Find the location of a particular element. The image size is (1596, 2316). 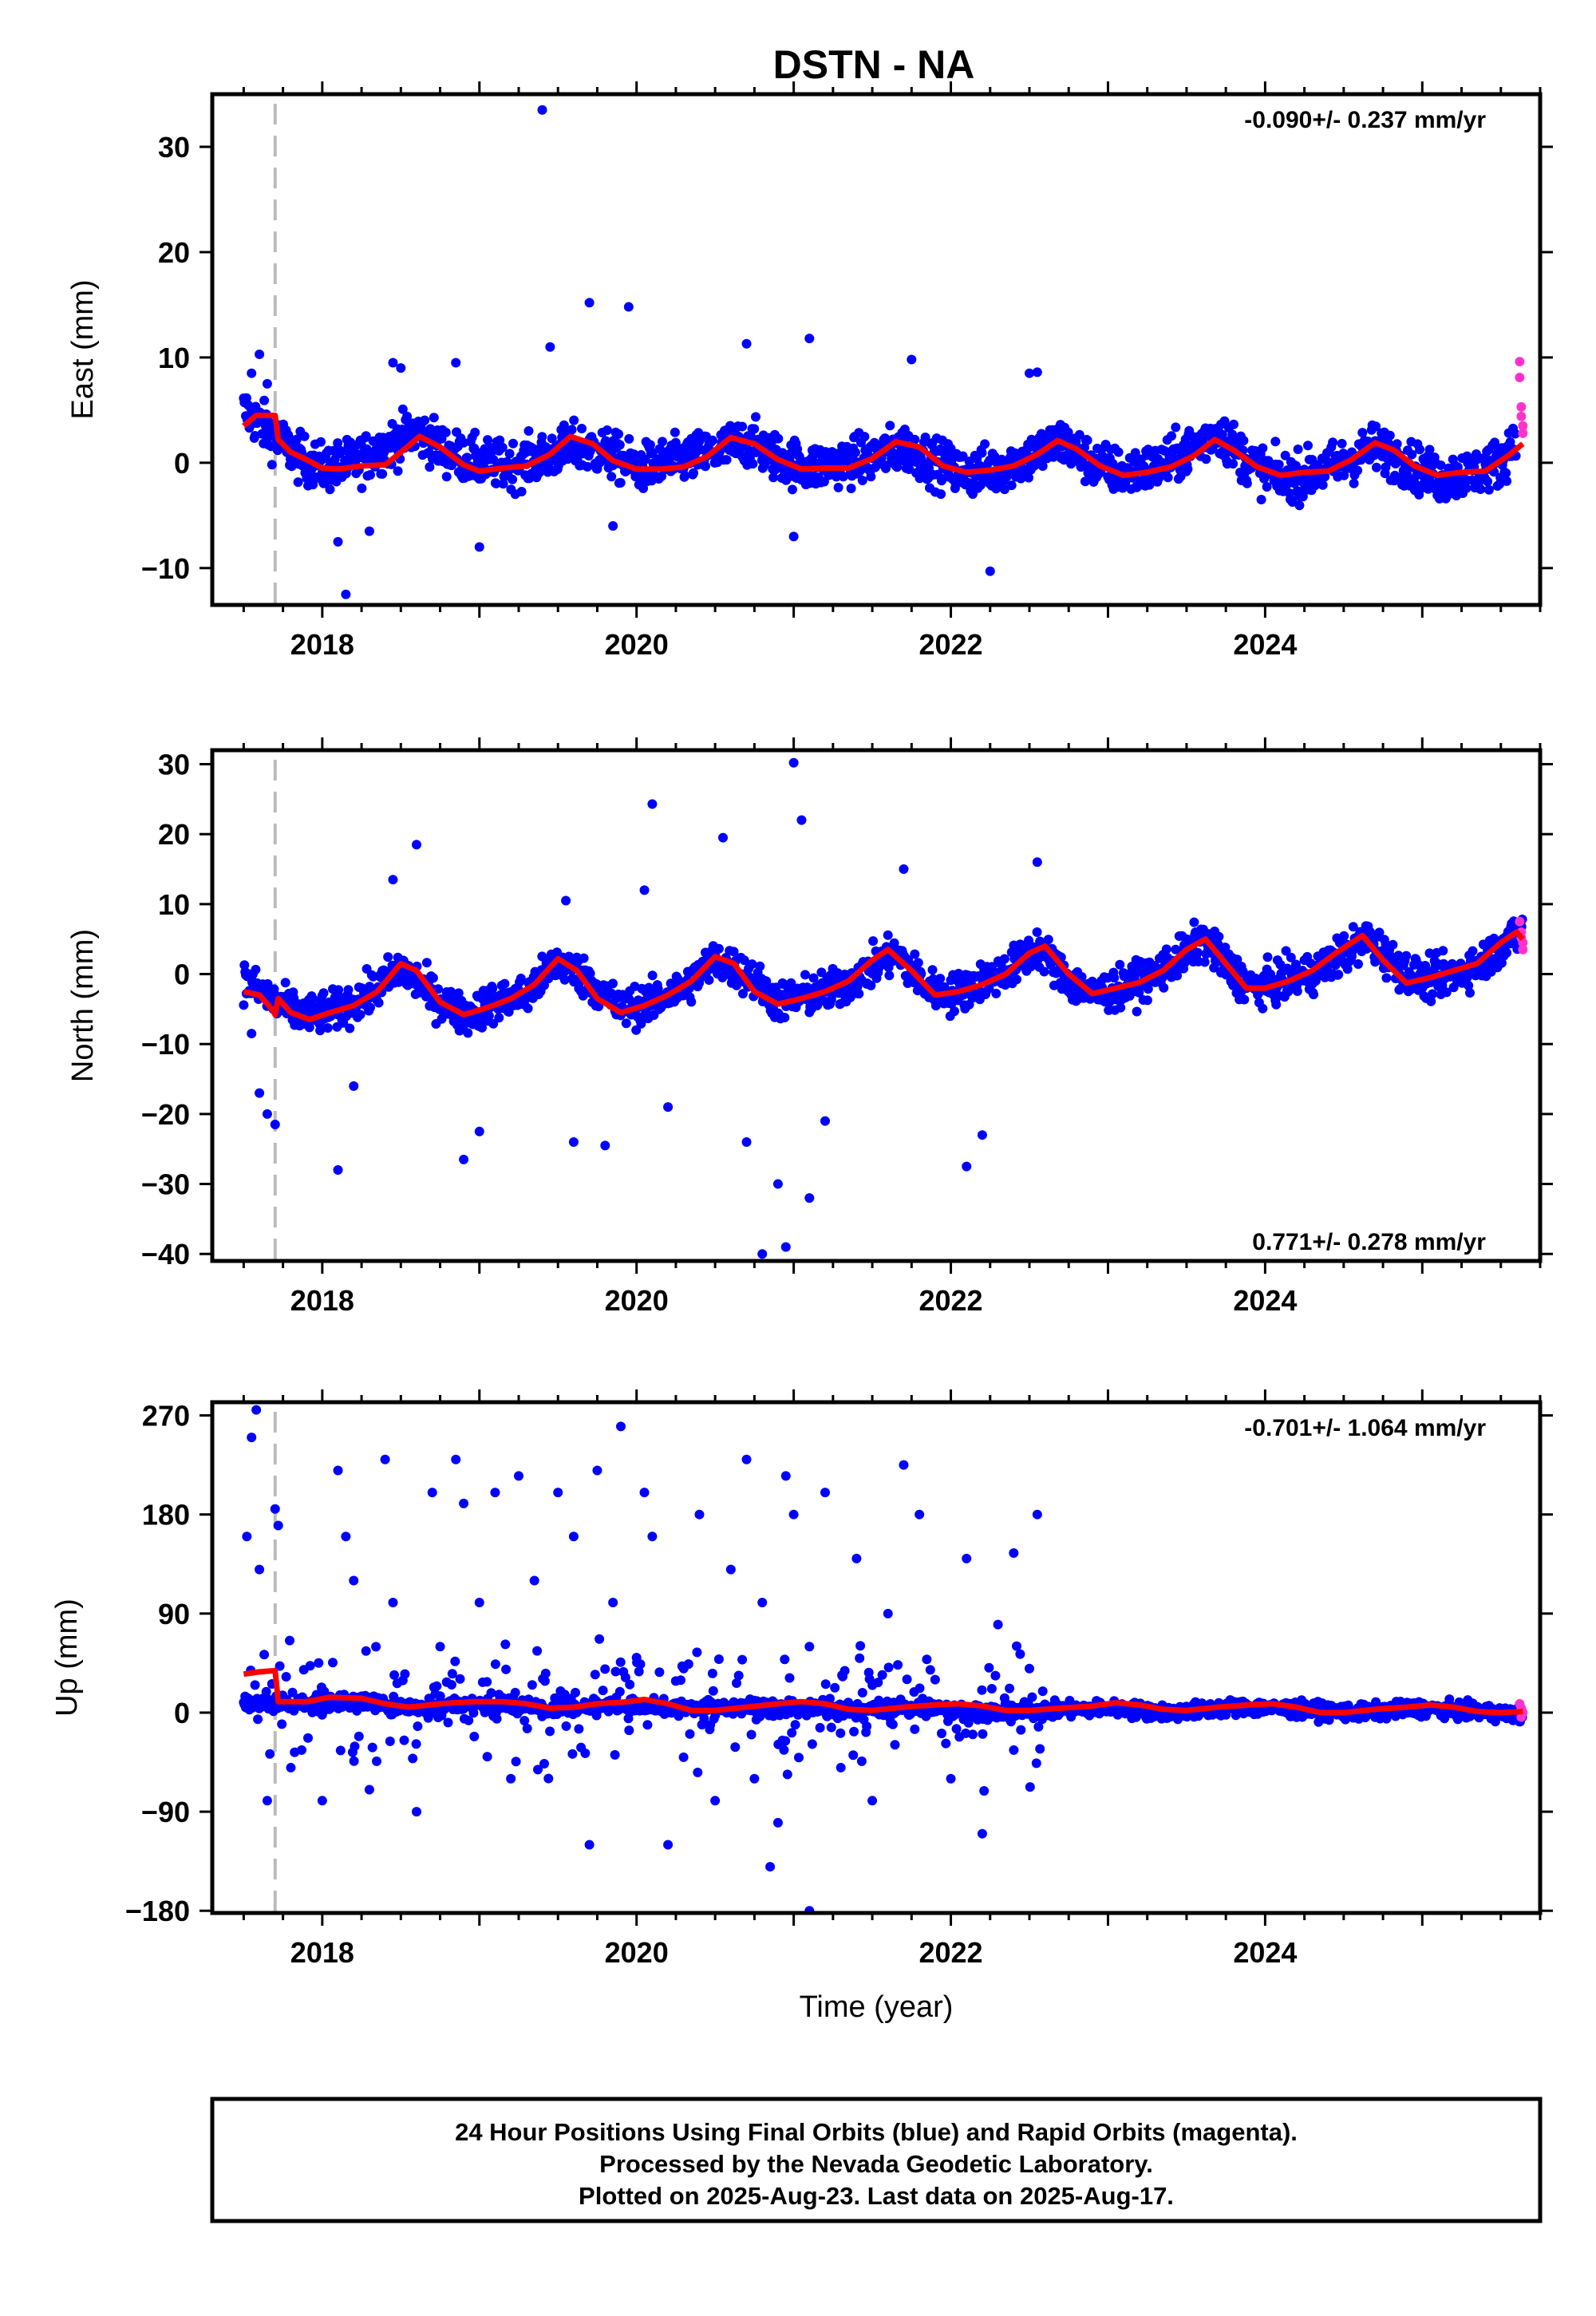

east-xtick-label: 2024 is located at coordinates (1265, 644).